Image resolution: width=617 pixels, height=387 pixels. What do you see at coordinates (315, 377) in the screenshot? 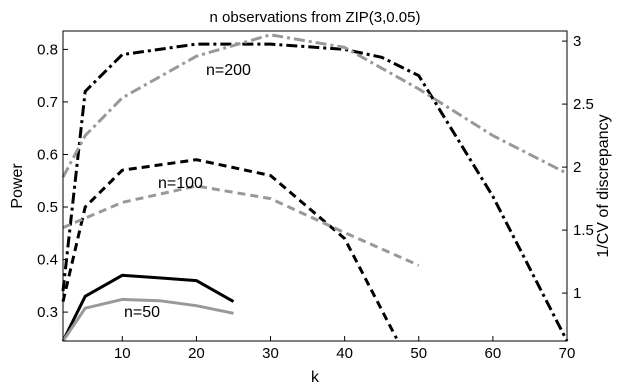
I see `x-axis-label: k` at bounding box center [315, 377].